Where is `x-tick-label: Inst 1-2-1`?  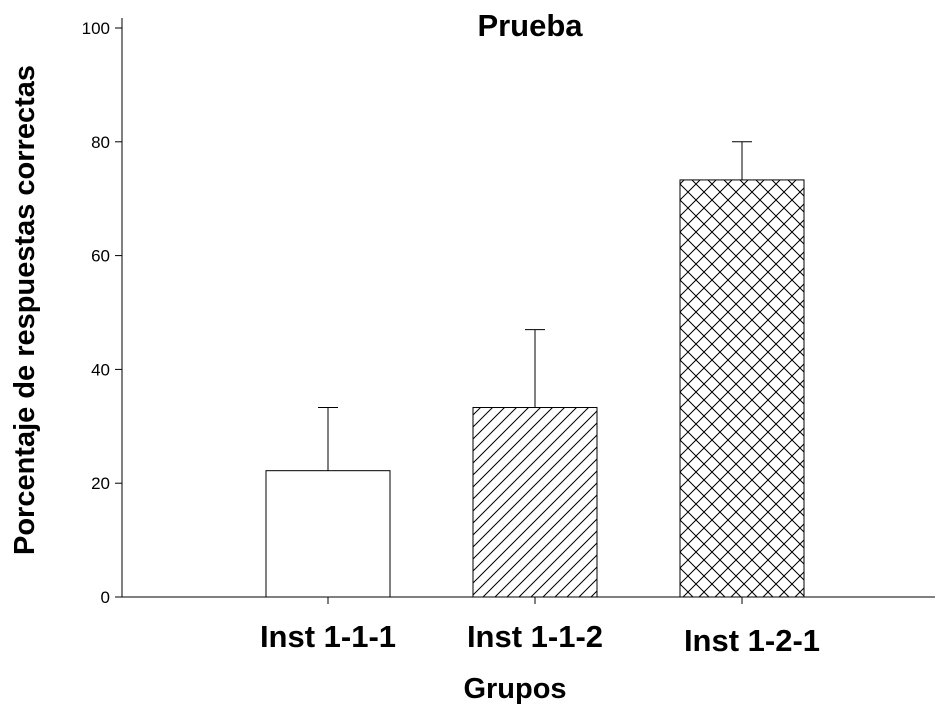 x-tick-label: Inst 1-2-1 is located at coordinates (752, 640).